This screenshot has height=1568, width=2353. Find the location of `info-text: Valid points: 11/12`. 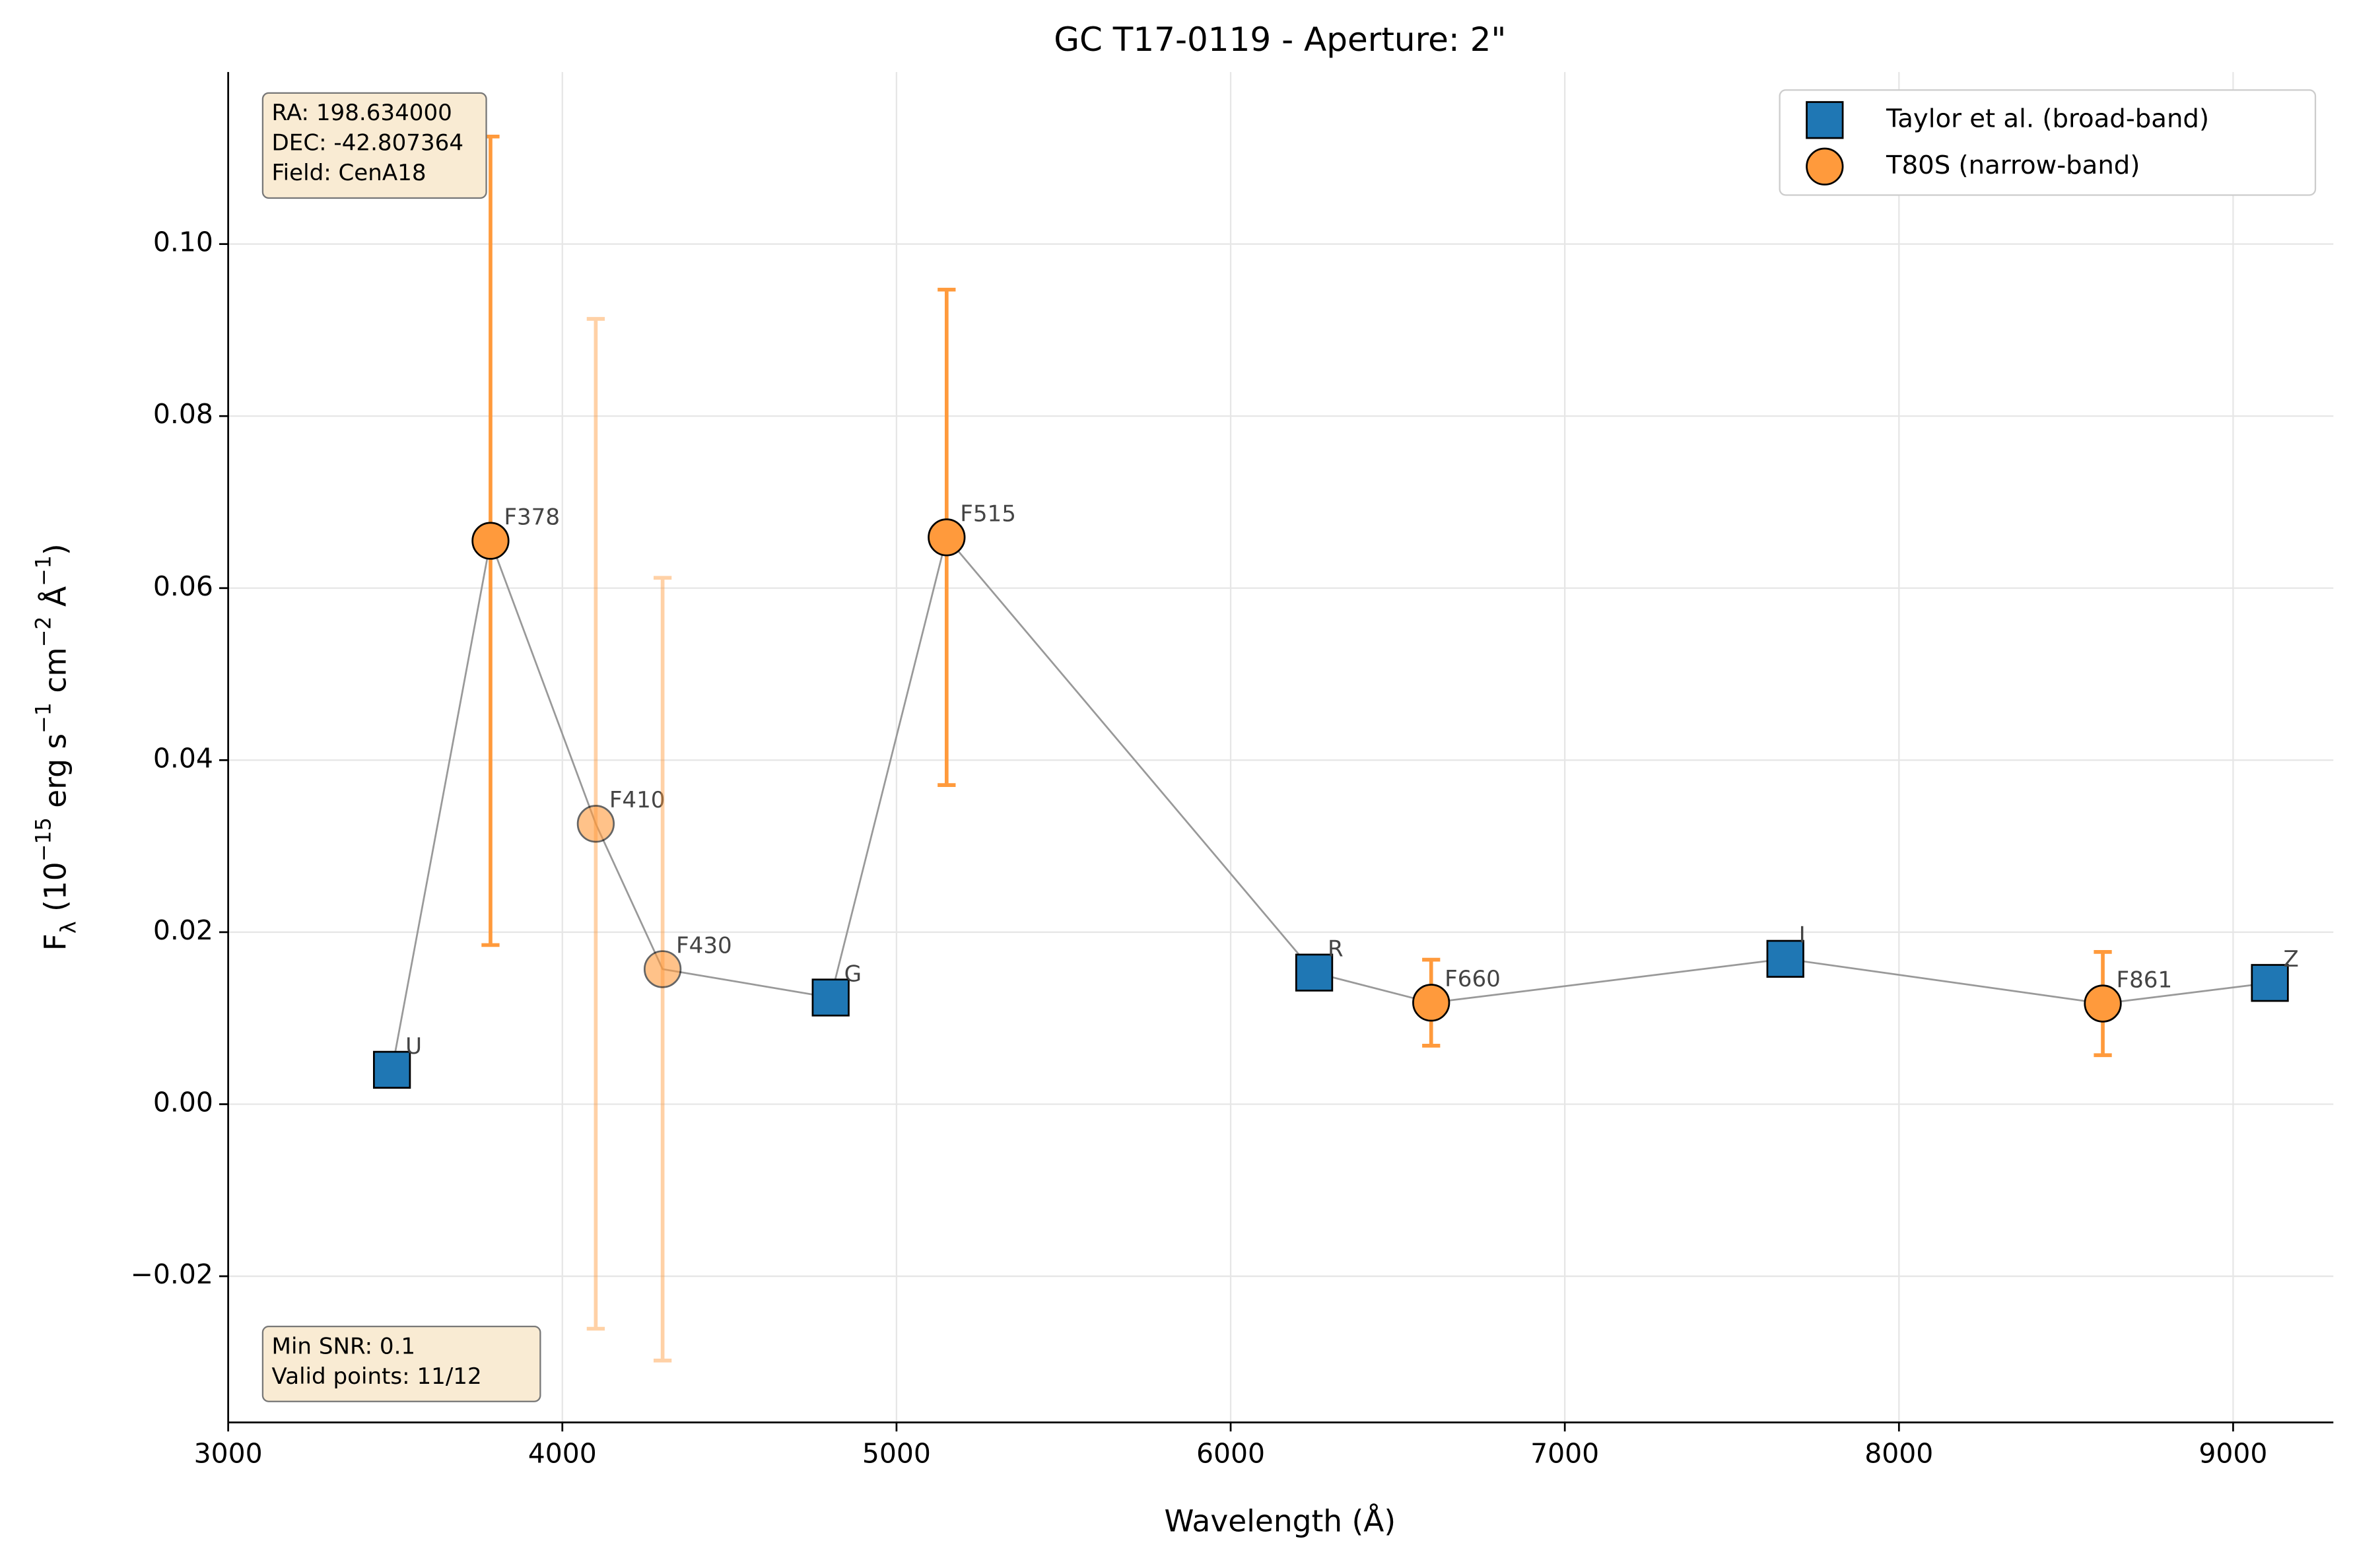

info-text: Valid points: 11/12 is located at coordinates (377, 1376).